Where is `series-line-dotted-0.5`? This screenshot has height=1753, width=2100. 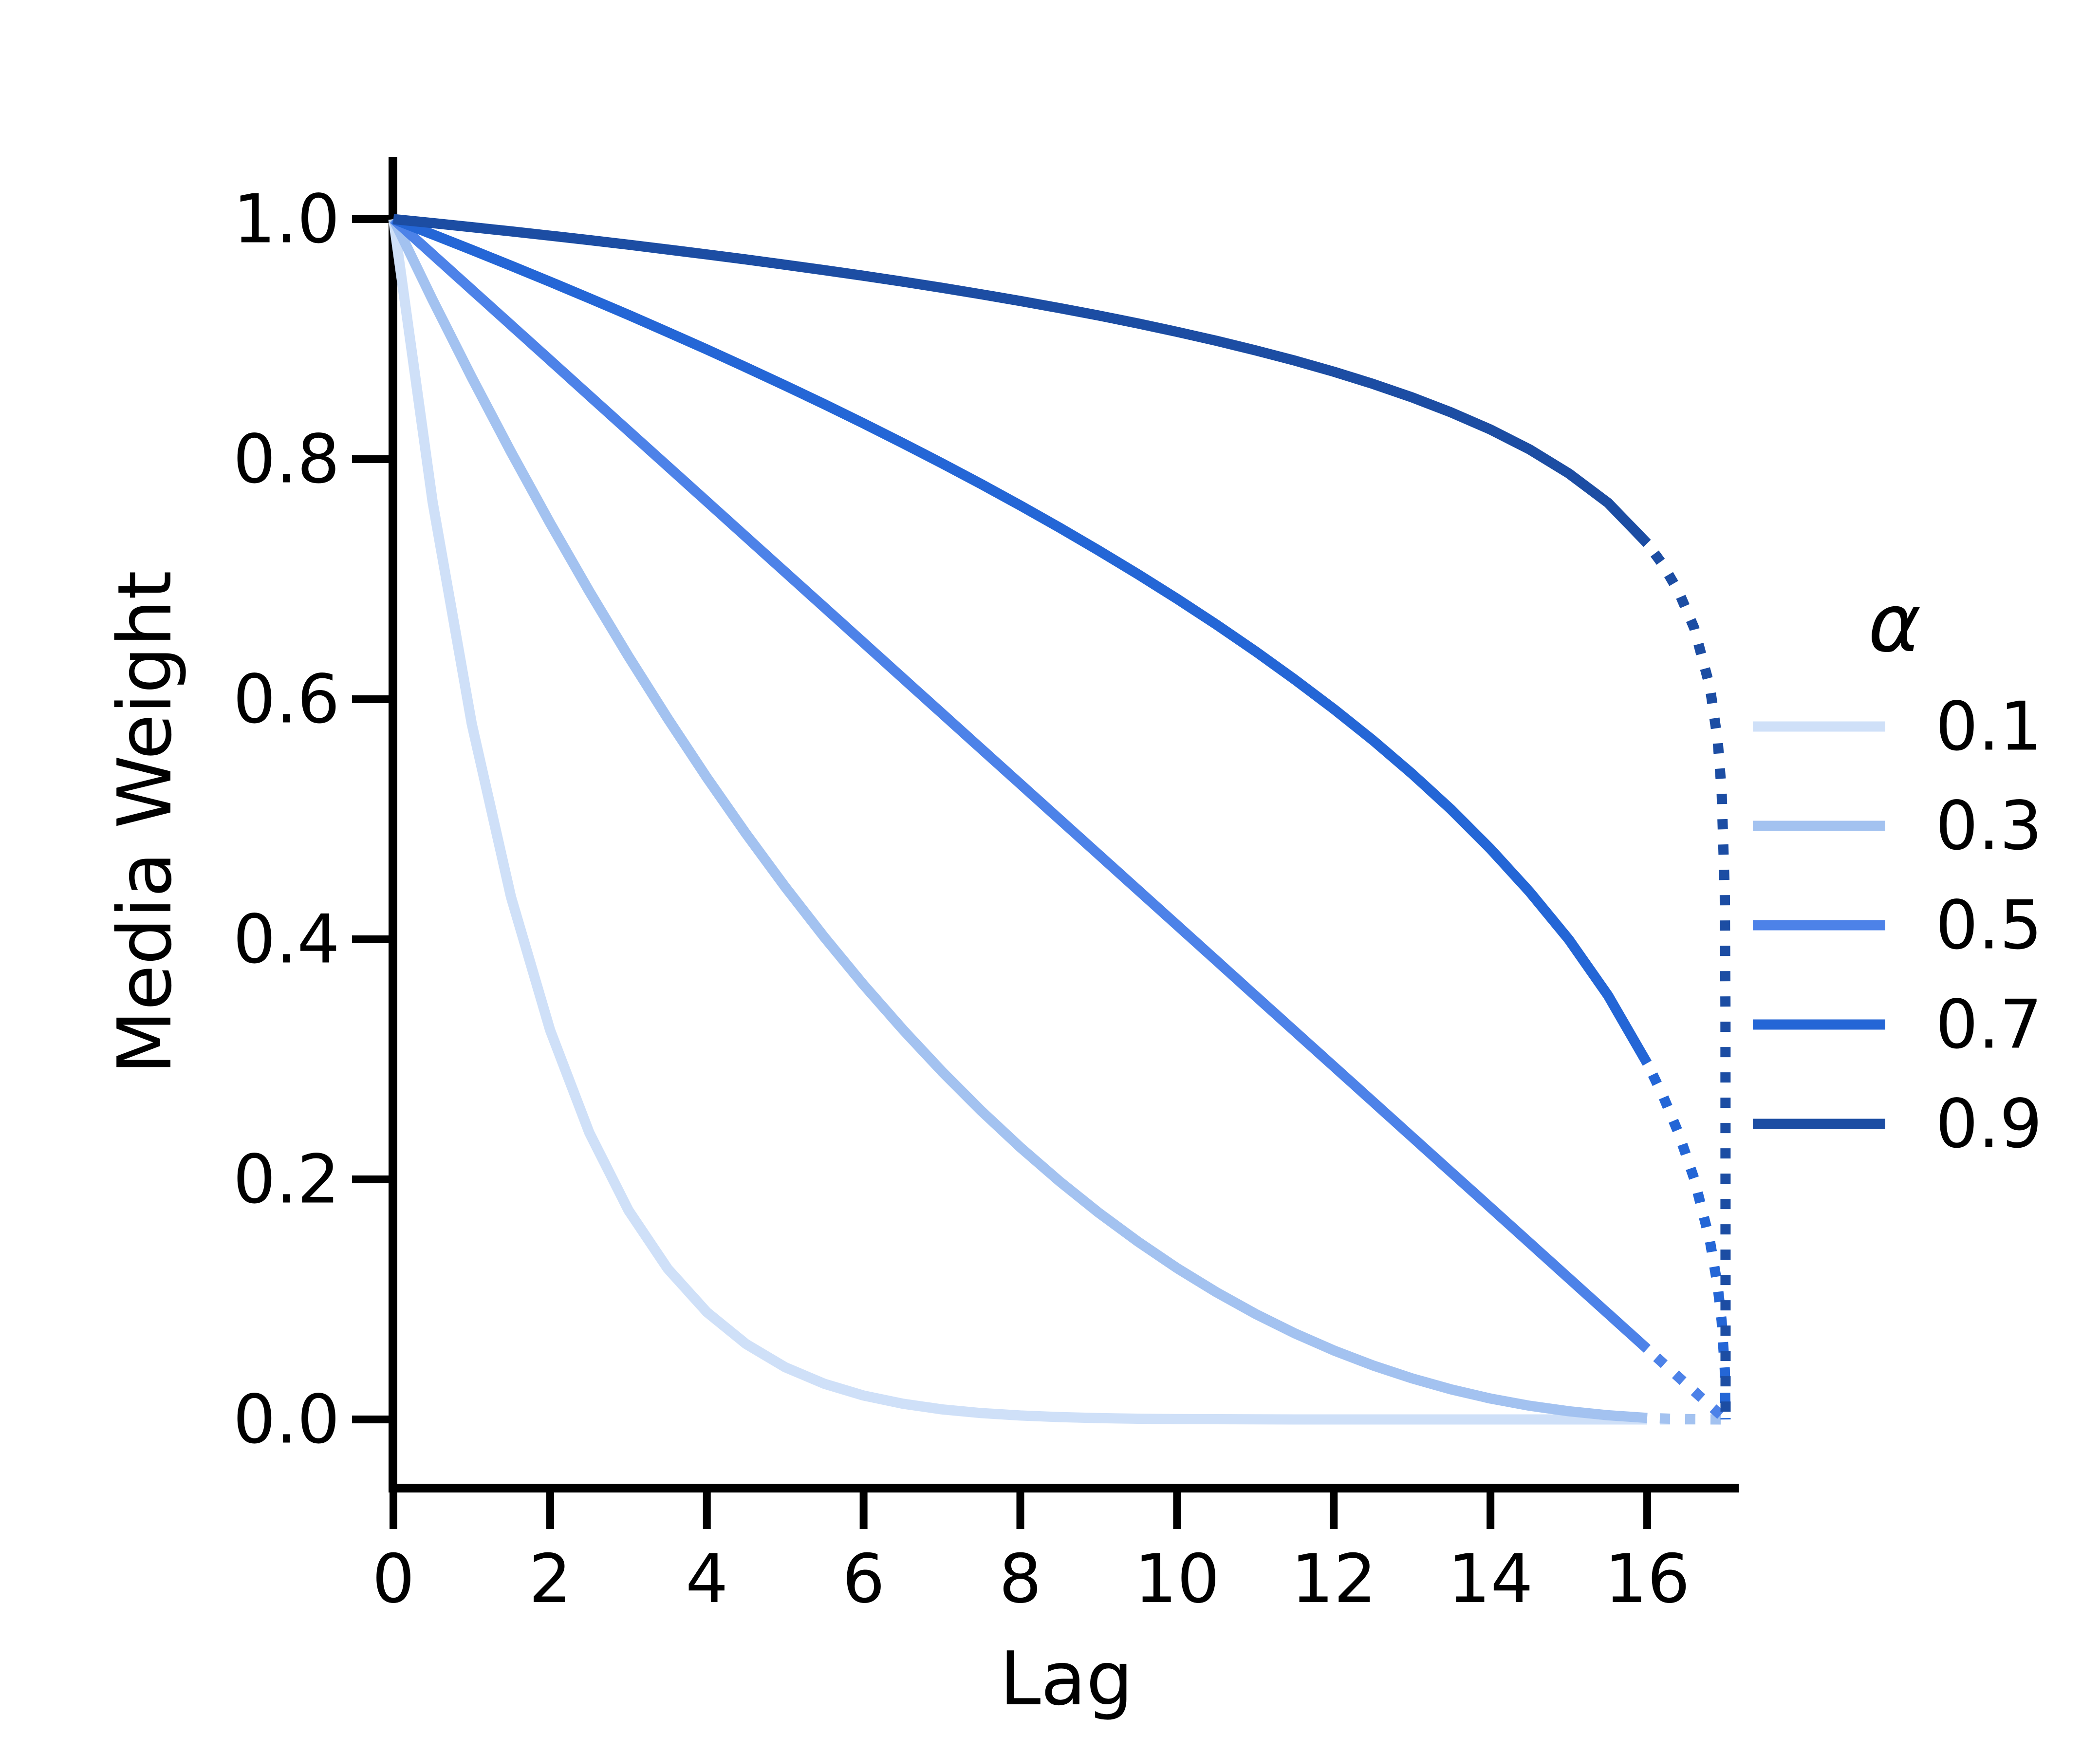
series-line-dotted-0.5 is located at coordinates (1686, 1384).